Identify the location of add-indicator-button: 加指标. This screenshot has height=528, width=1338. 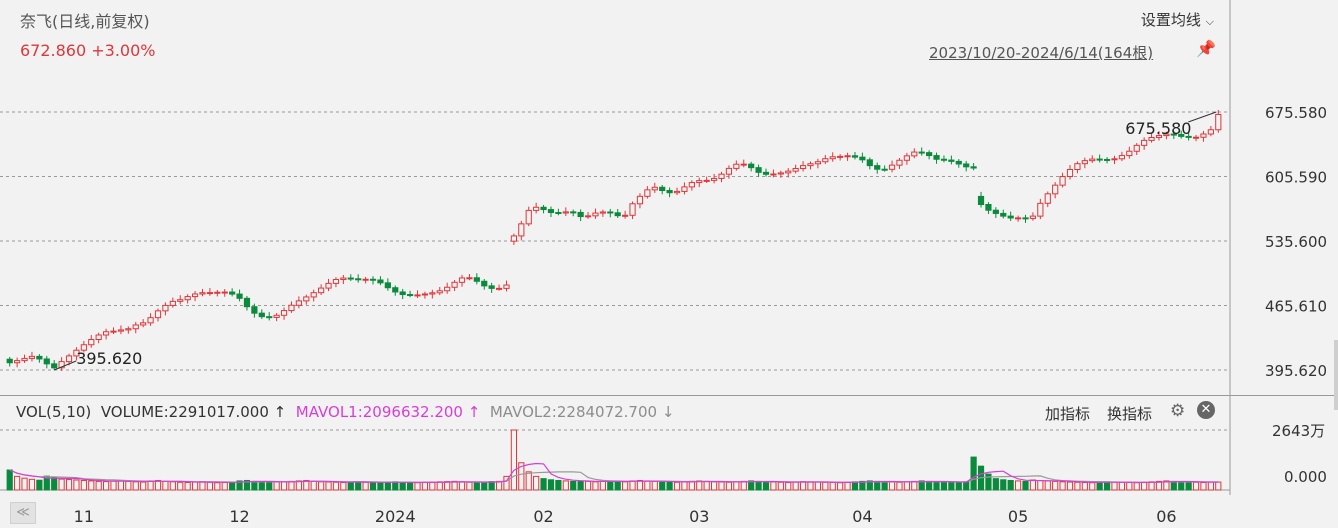
(1068, 414).